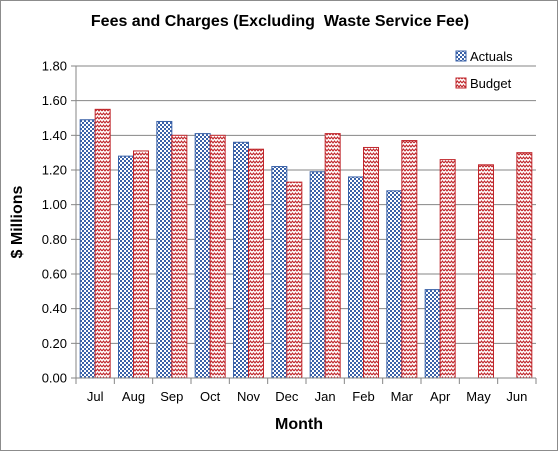  I want to click on bar-actuals-sep, so click(164, 249).